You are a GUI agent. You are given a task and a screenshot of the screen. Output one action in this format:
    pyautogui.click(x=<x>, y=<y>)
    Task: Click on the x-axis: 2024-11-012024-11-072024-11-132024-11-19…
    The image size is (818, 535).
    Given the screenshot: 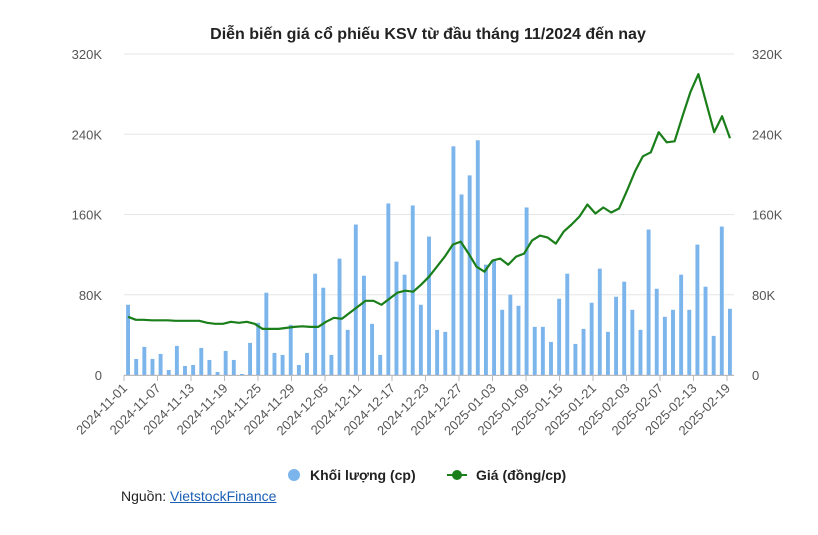 What is the action you would take?
    pyautogui.click(x=403, y=406)
    